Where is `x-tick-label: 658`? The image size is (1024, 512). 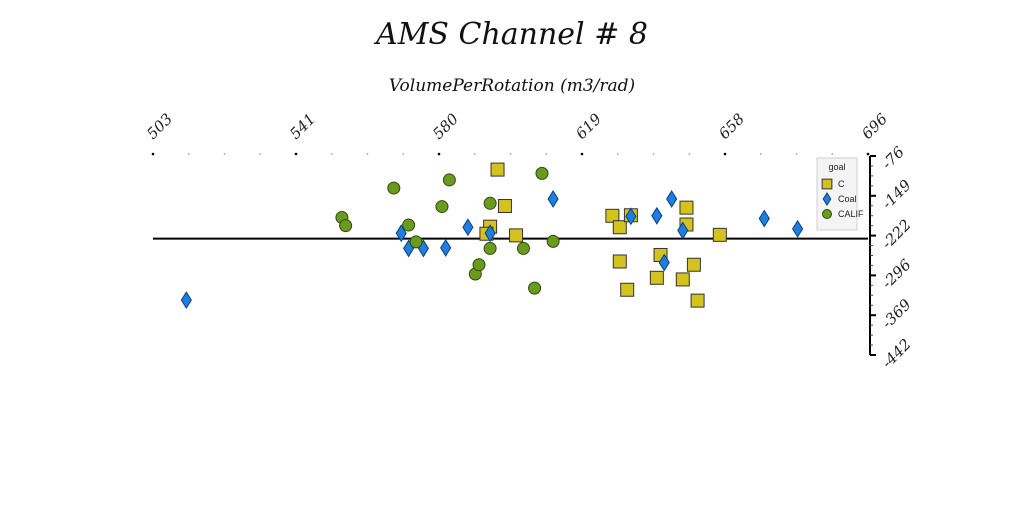 x-tick-label: 658 is located at coordinates (731, 126).